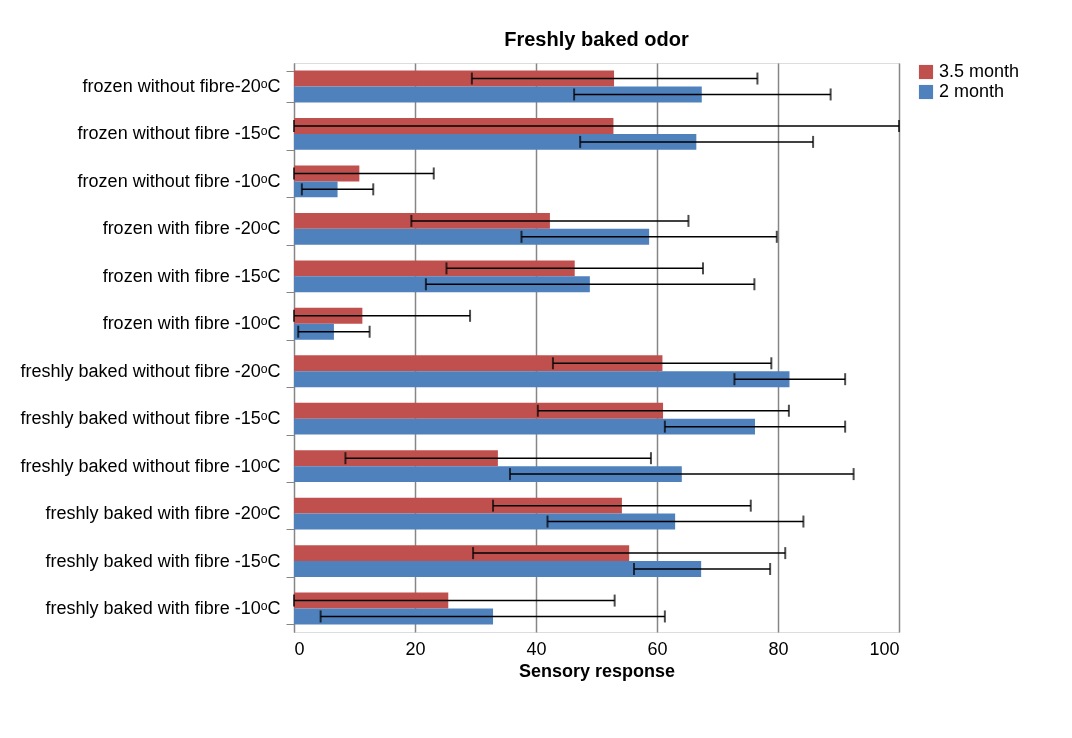 This screenshot has width=1072, height=738. Describe the element at coordinates (597, 670) in the screenshot. I see `x-axis-title: Sensory response` at that location.